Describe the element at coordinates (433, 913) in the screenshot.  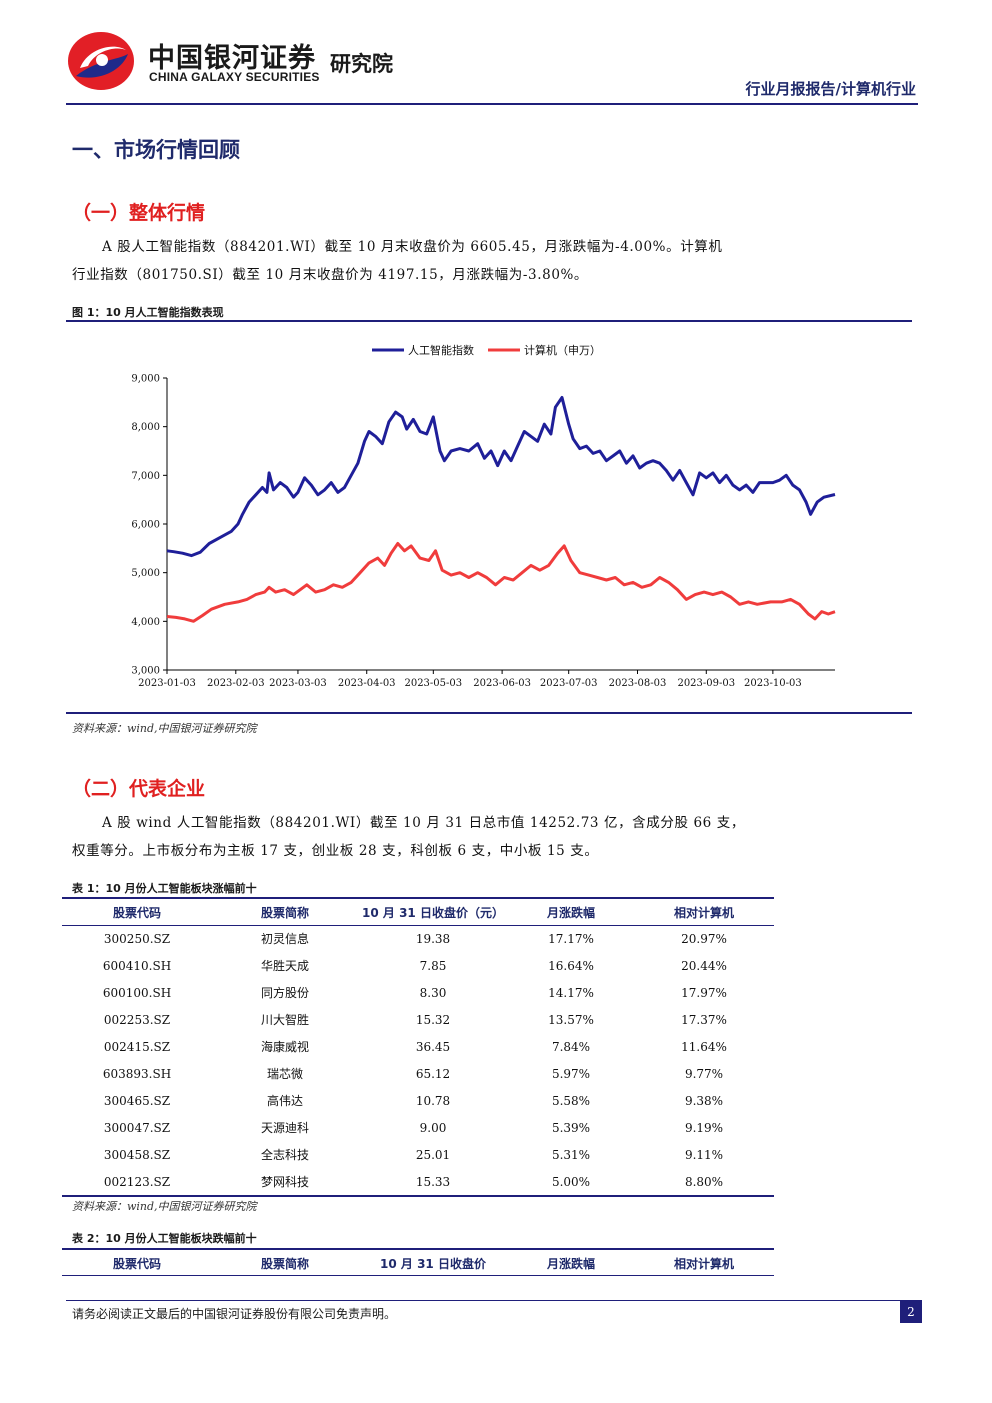
I see `column-header-close-price: 10 月 31 日收盘价（元）` at that location.